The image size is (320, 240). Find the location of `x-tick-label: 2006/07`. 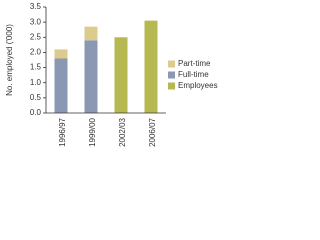

x-tick-label: 2006/07 is located at coordinates (152, 131).